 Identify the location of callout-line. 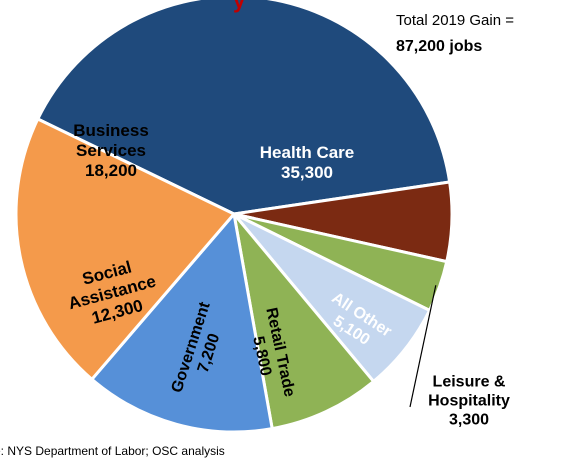
(423, 346).